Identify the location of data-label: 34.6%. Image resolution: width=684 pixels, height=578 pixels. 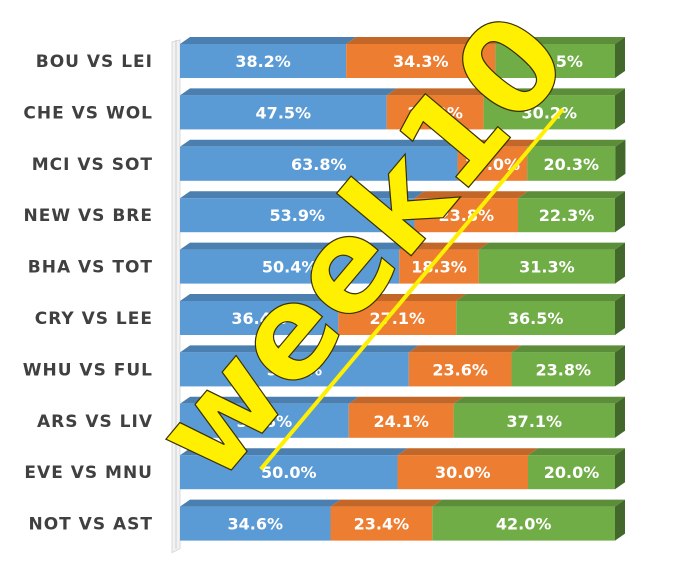
(255, 524).